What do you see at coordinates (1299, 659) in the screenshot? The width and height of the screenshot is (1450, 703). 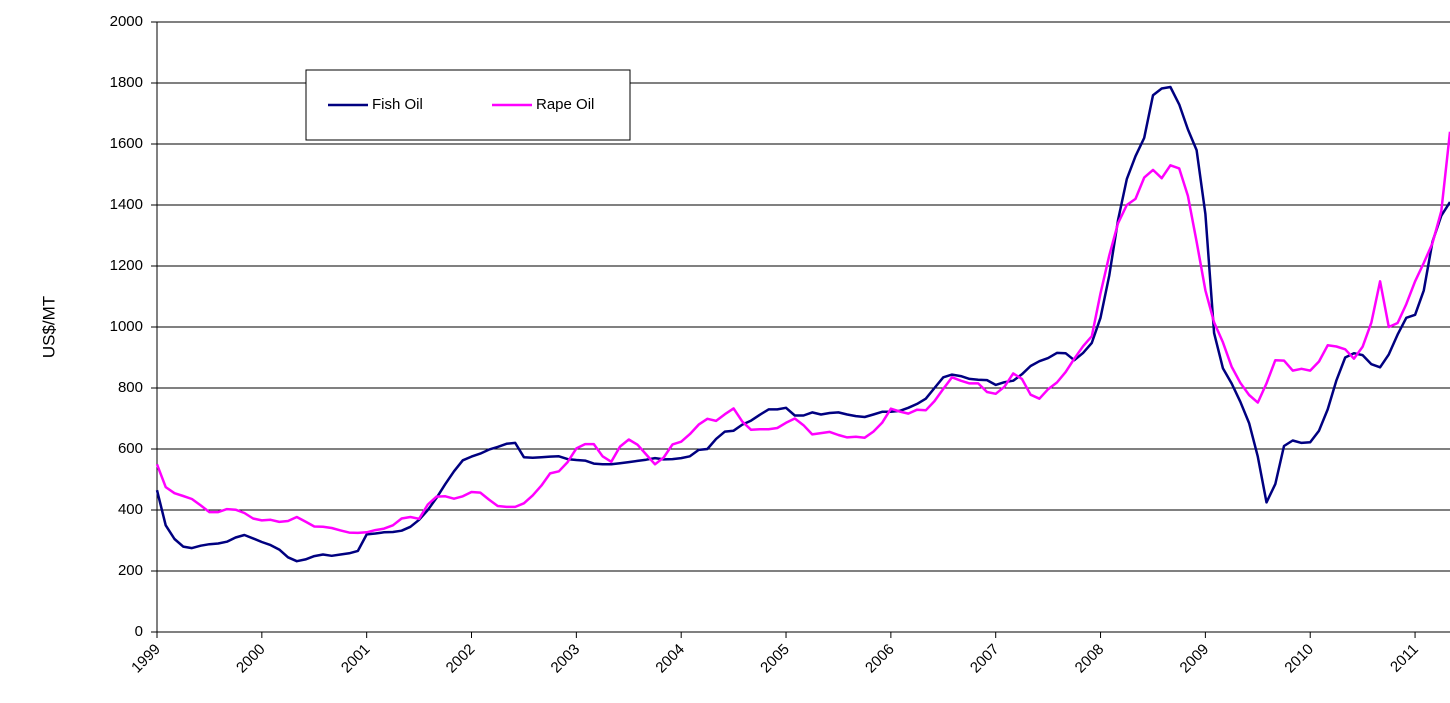 I see `x-tick-label: 2010` at bounding box center [1299, 659].